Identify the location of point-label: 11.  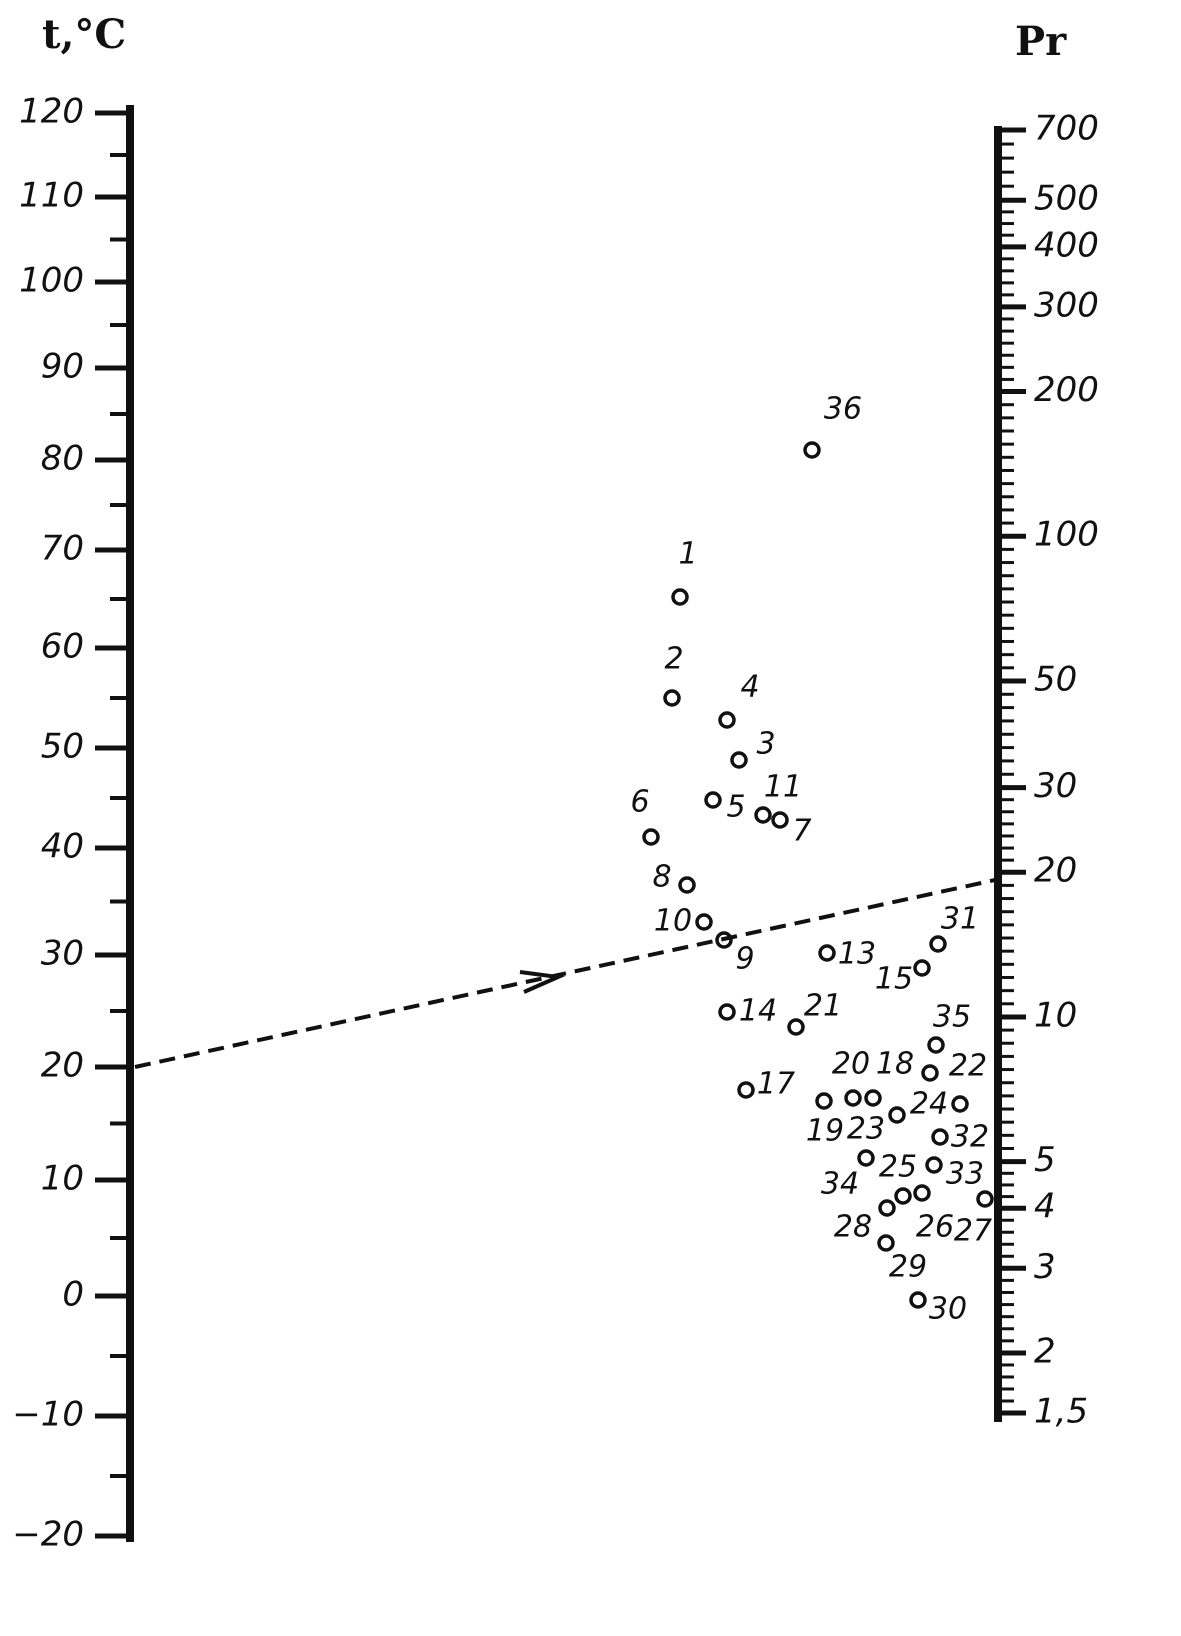
(783, 787).